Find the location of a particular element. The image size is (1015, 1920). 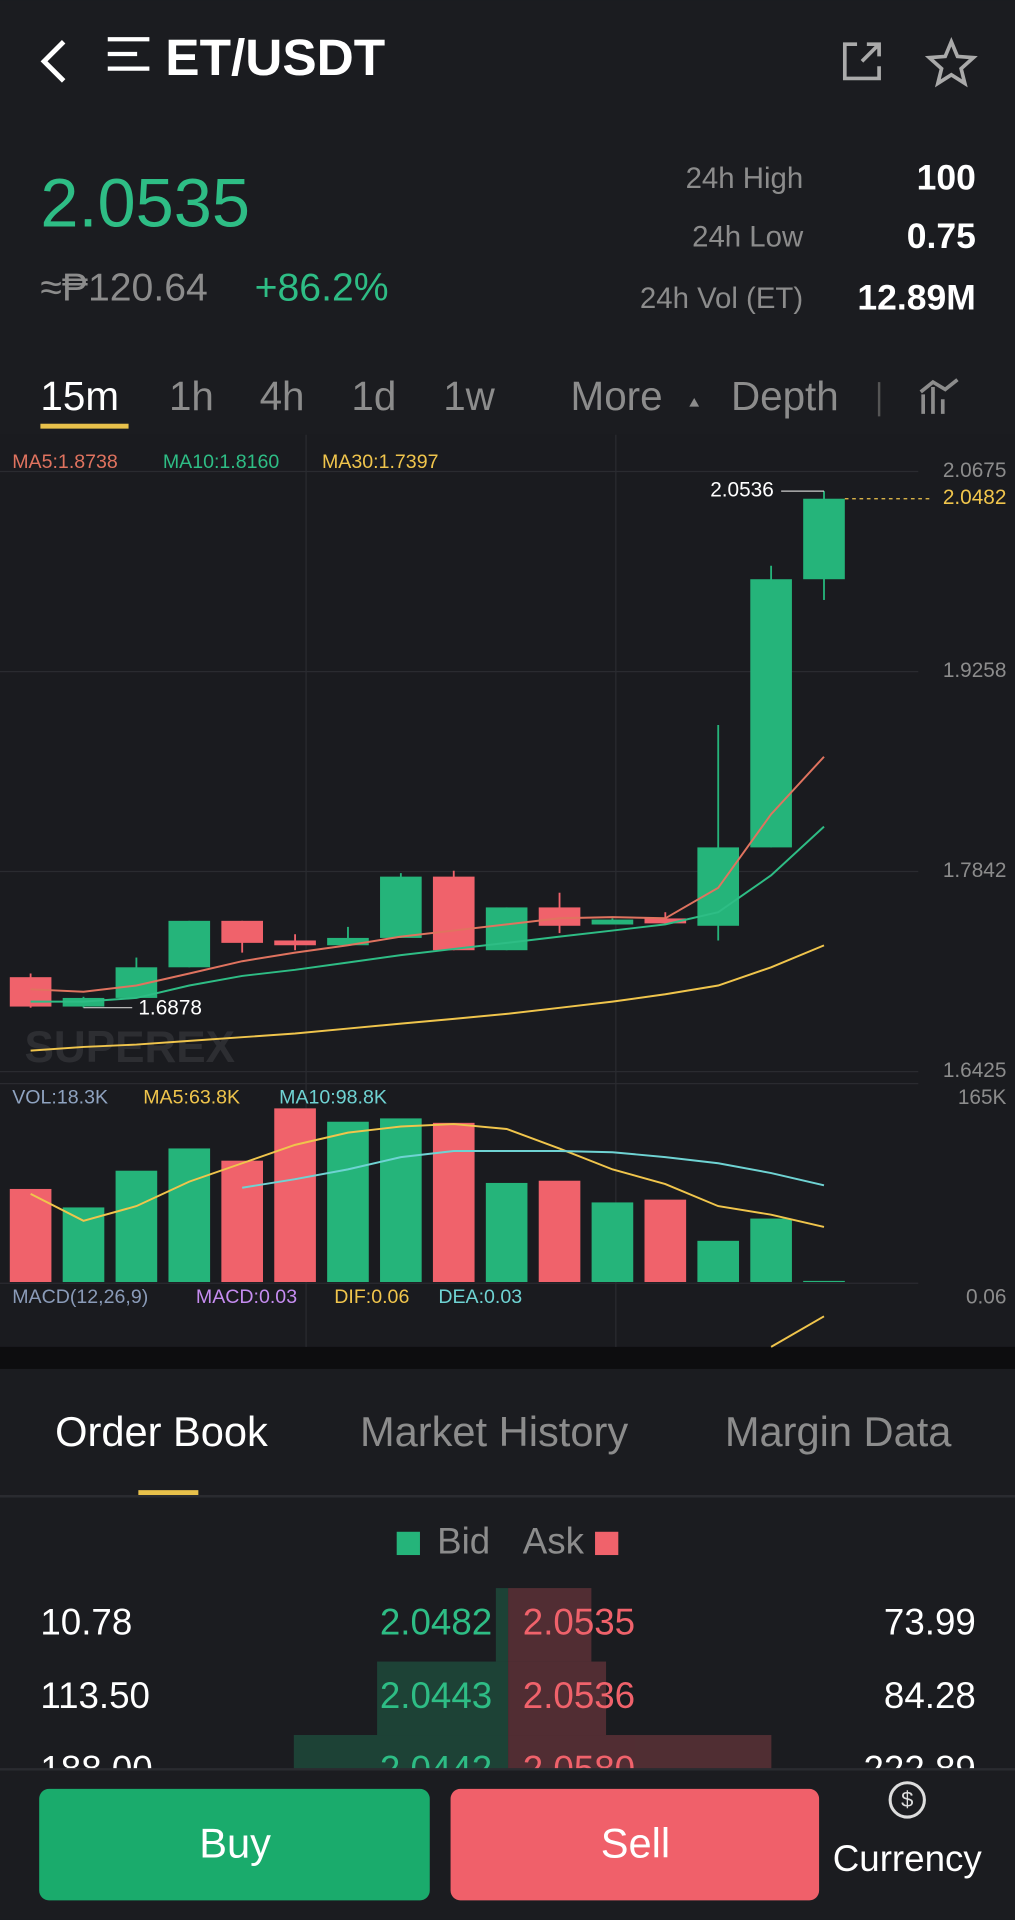

buy-button is located at coordinates (234, 1844).